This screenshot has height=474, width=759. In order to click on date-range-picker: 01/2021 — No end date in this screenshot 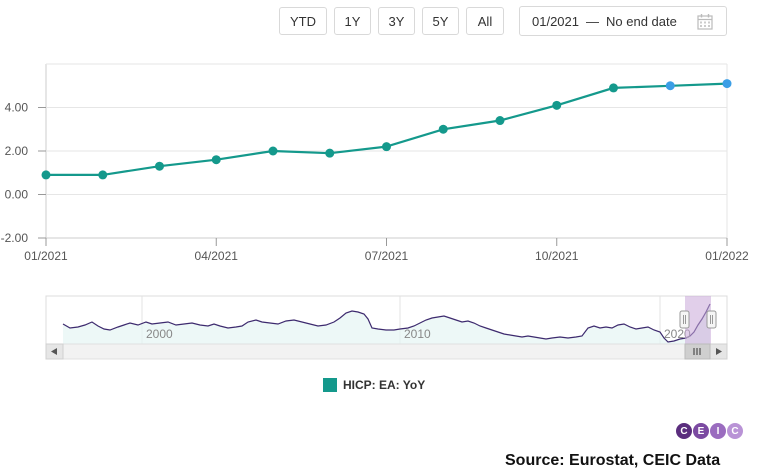, I will do `click(623, 21)`.